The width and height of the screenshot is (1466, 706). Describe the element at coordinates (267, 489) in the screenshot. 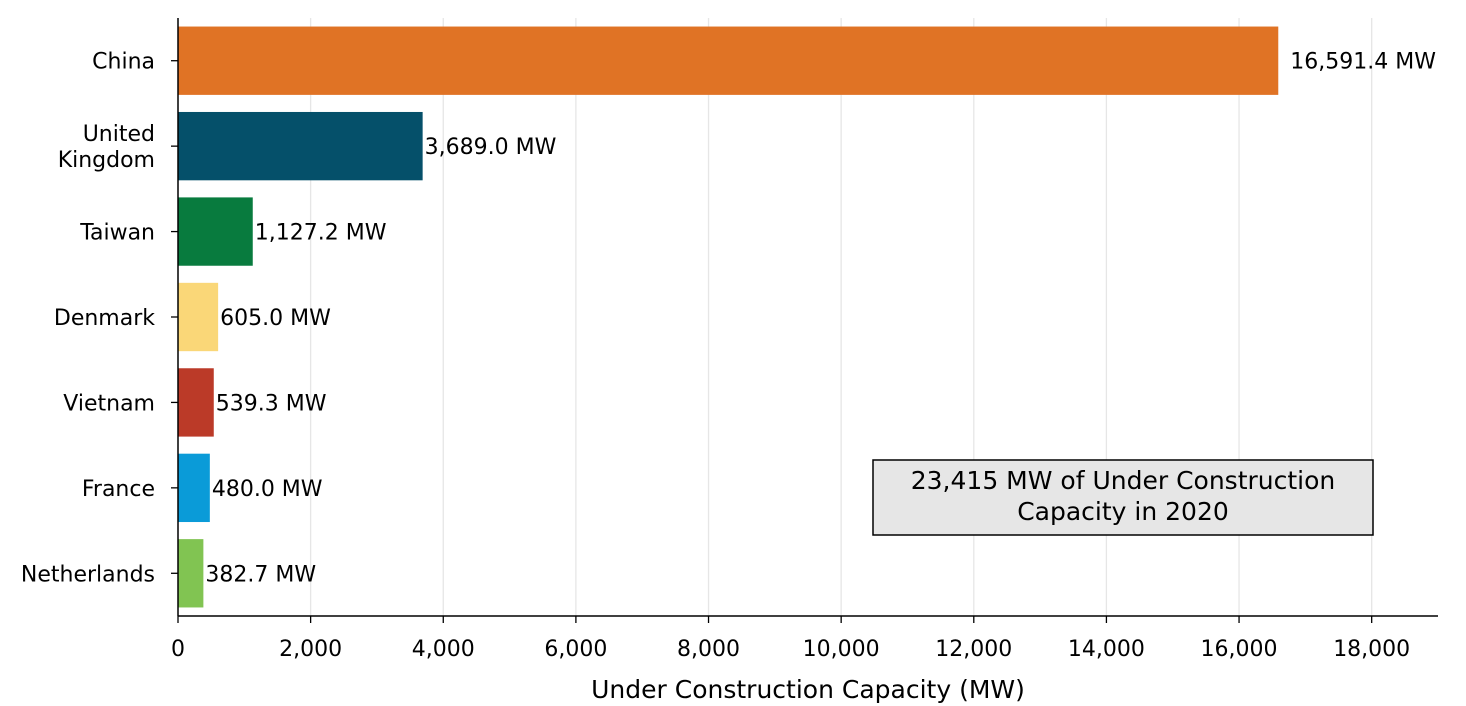

I see `bar-value-label: 480.0 MW` at that location.